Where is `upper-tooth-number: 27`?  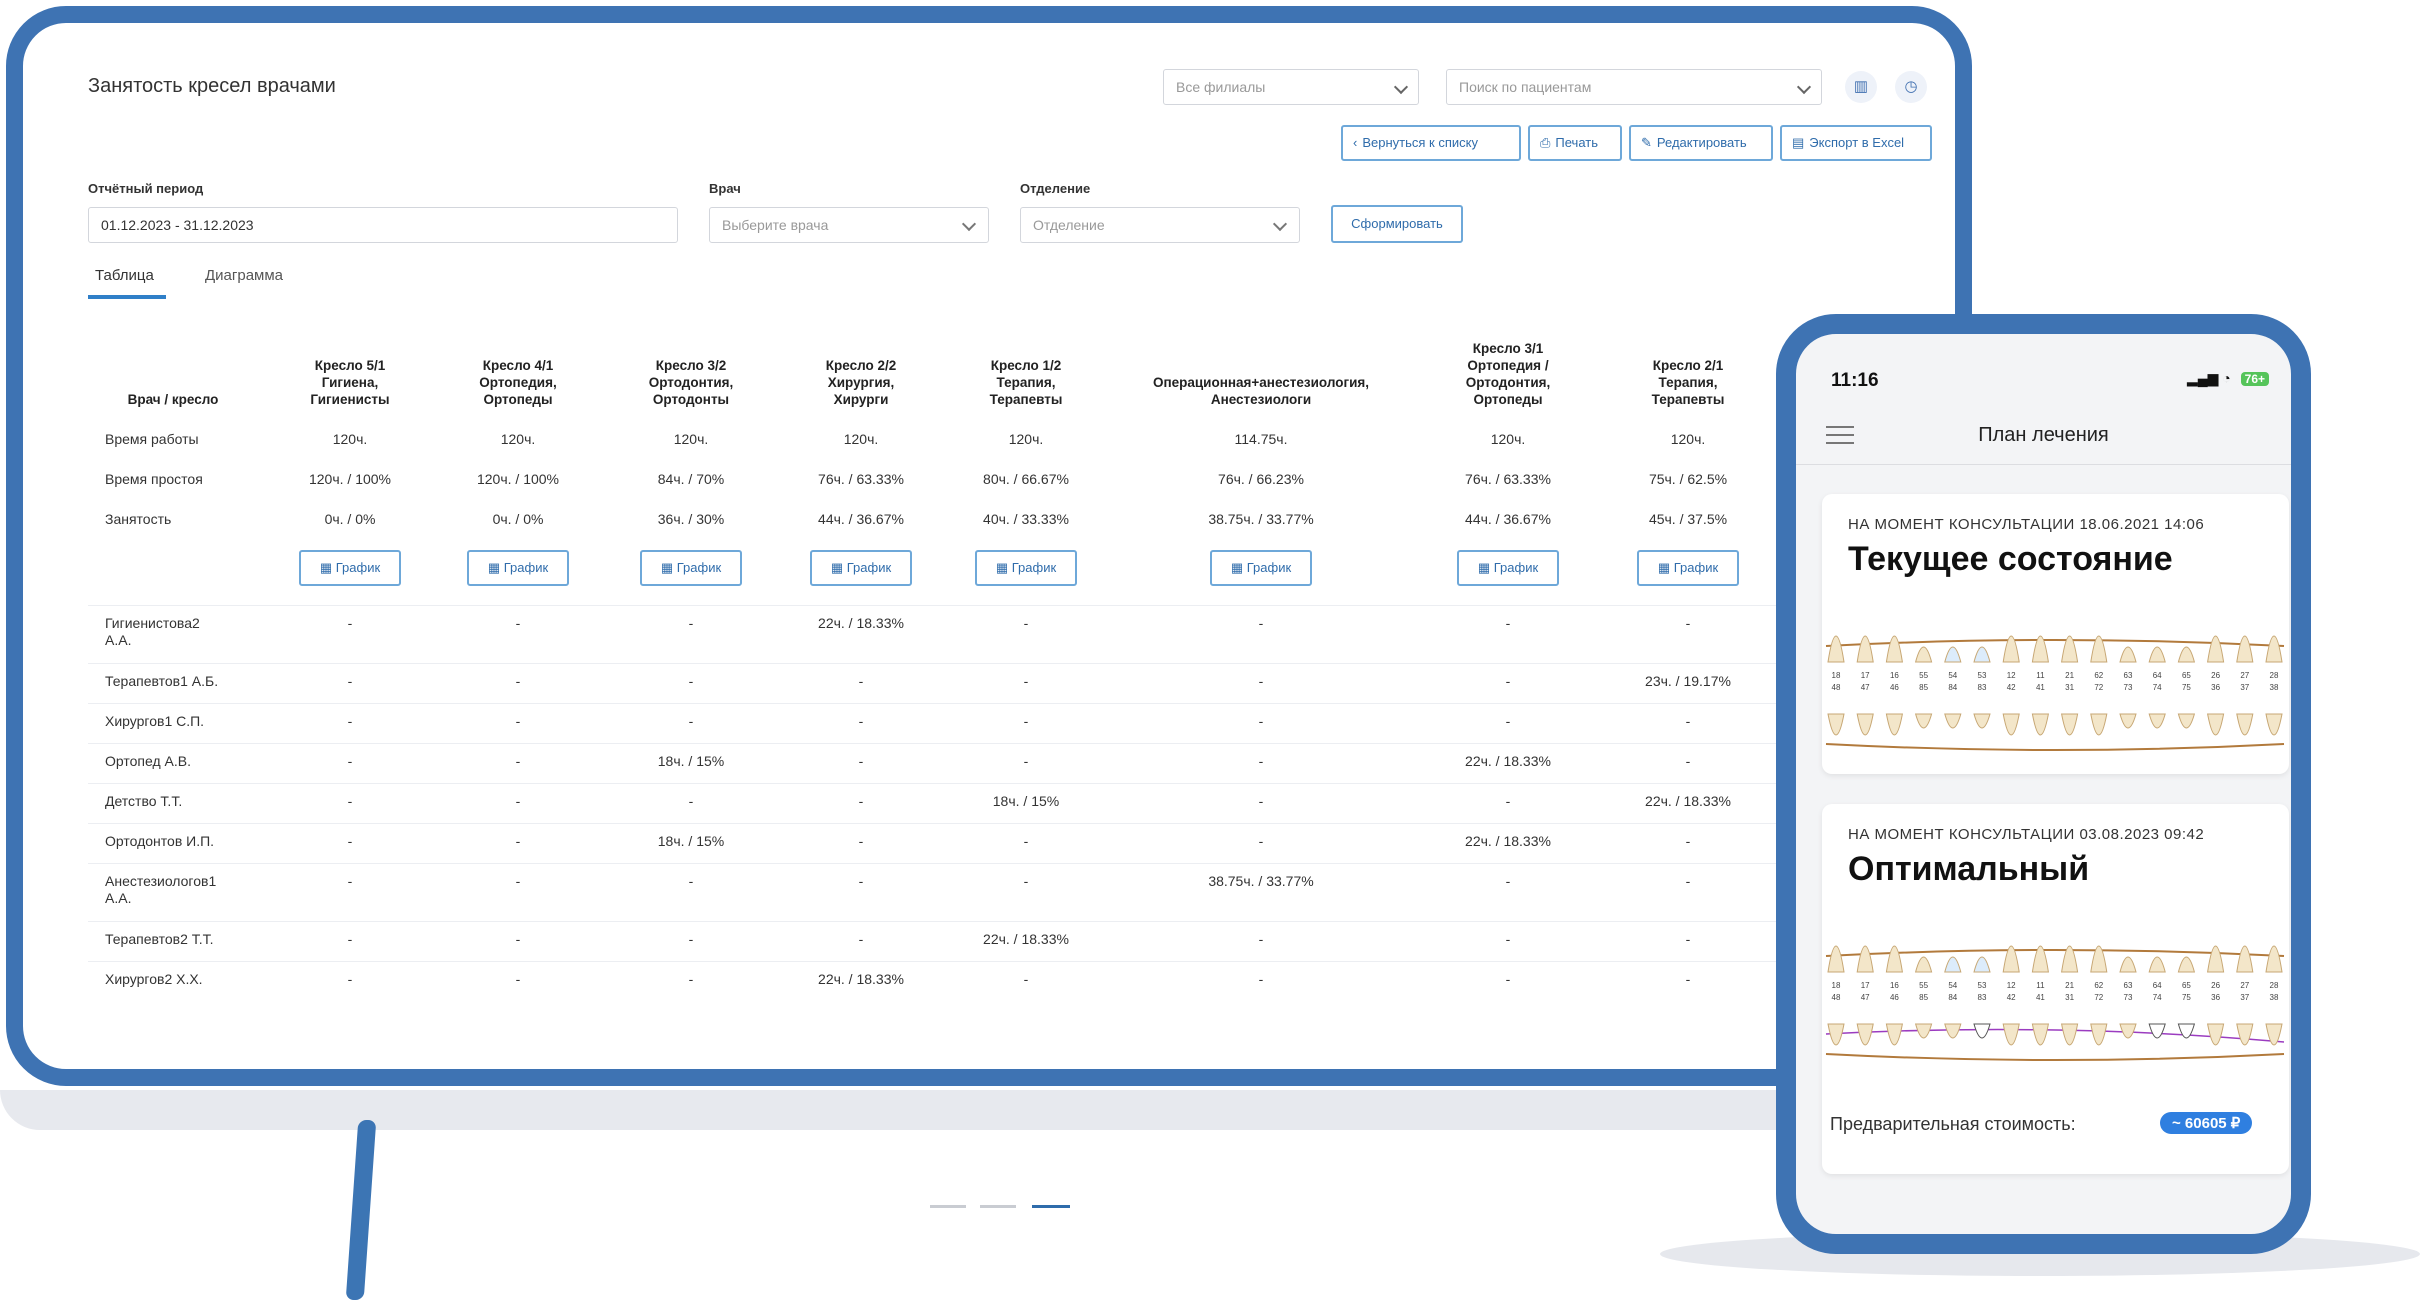
upper-tooth-number: 27 is located at coordinates (2244, 985).